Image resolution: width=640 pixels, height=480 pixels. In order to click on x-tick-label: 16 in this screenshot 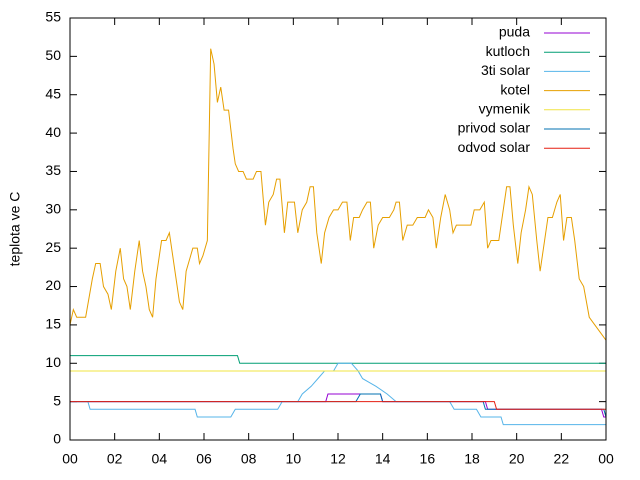, I will do `click(428, 459)`.